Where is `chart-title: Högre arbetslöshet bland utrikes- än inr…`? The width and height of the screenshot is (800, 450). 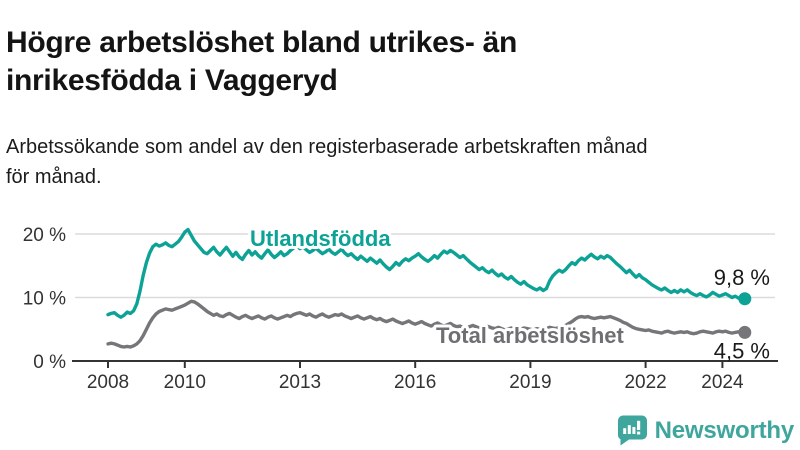
chart-title: Högre arbetslöshet bland utrikes- än inr… is located at coordinates (261, 62).